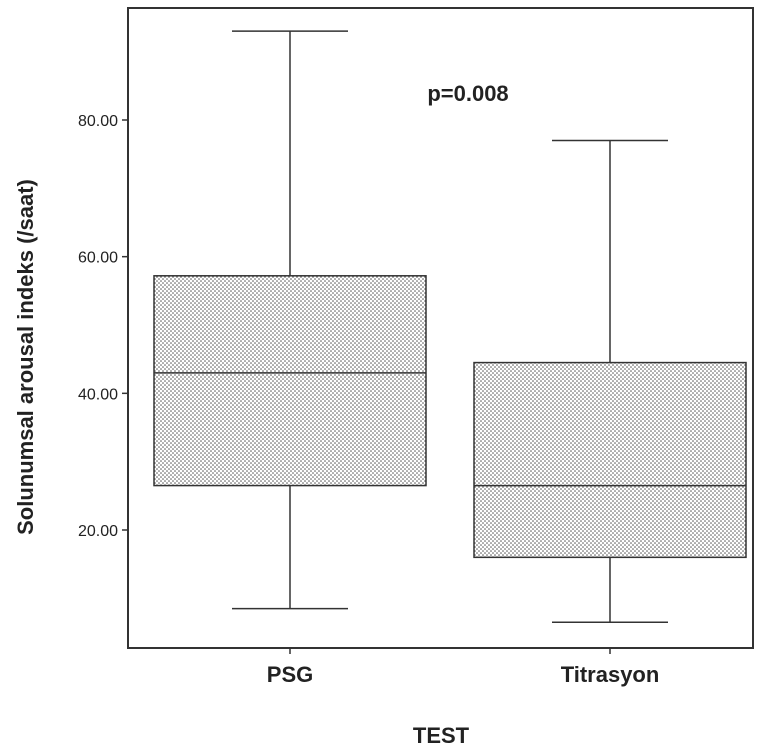 The height and width of the screenshot is (748, 761). Describe the element at coordinates (467, 93) in the screenshot. I see `p-value-annotation: p=0.008` at that location.